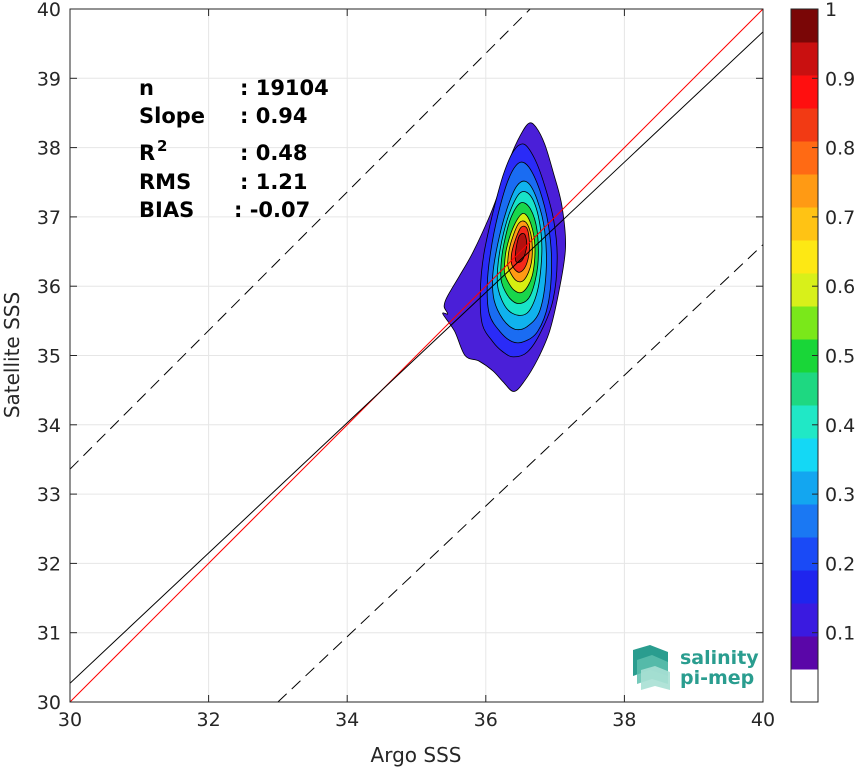 The image size is (858, 768). Describe the element at coordinates (272, 210) in the screenshot. I see `stat-bias-value: : -0.07` at that location.